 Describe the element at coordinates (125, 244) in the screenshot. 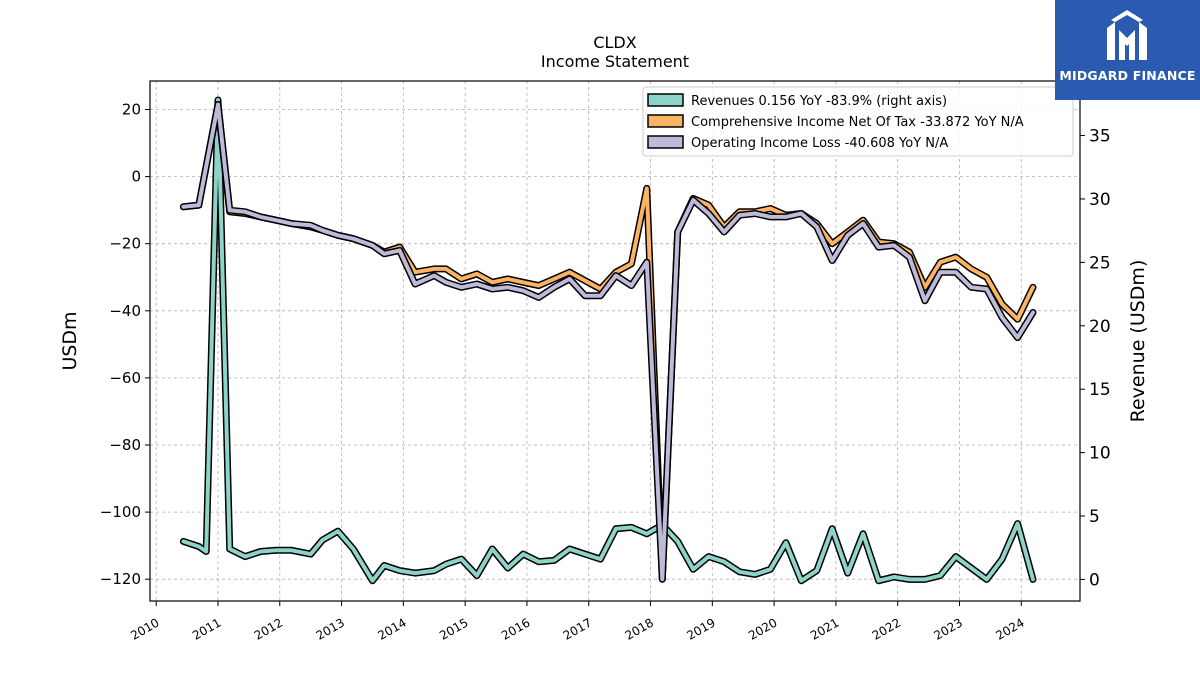

I see `y-tick-label: −20` at that location.